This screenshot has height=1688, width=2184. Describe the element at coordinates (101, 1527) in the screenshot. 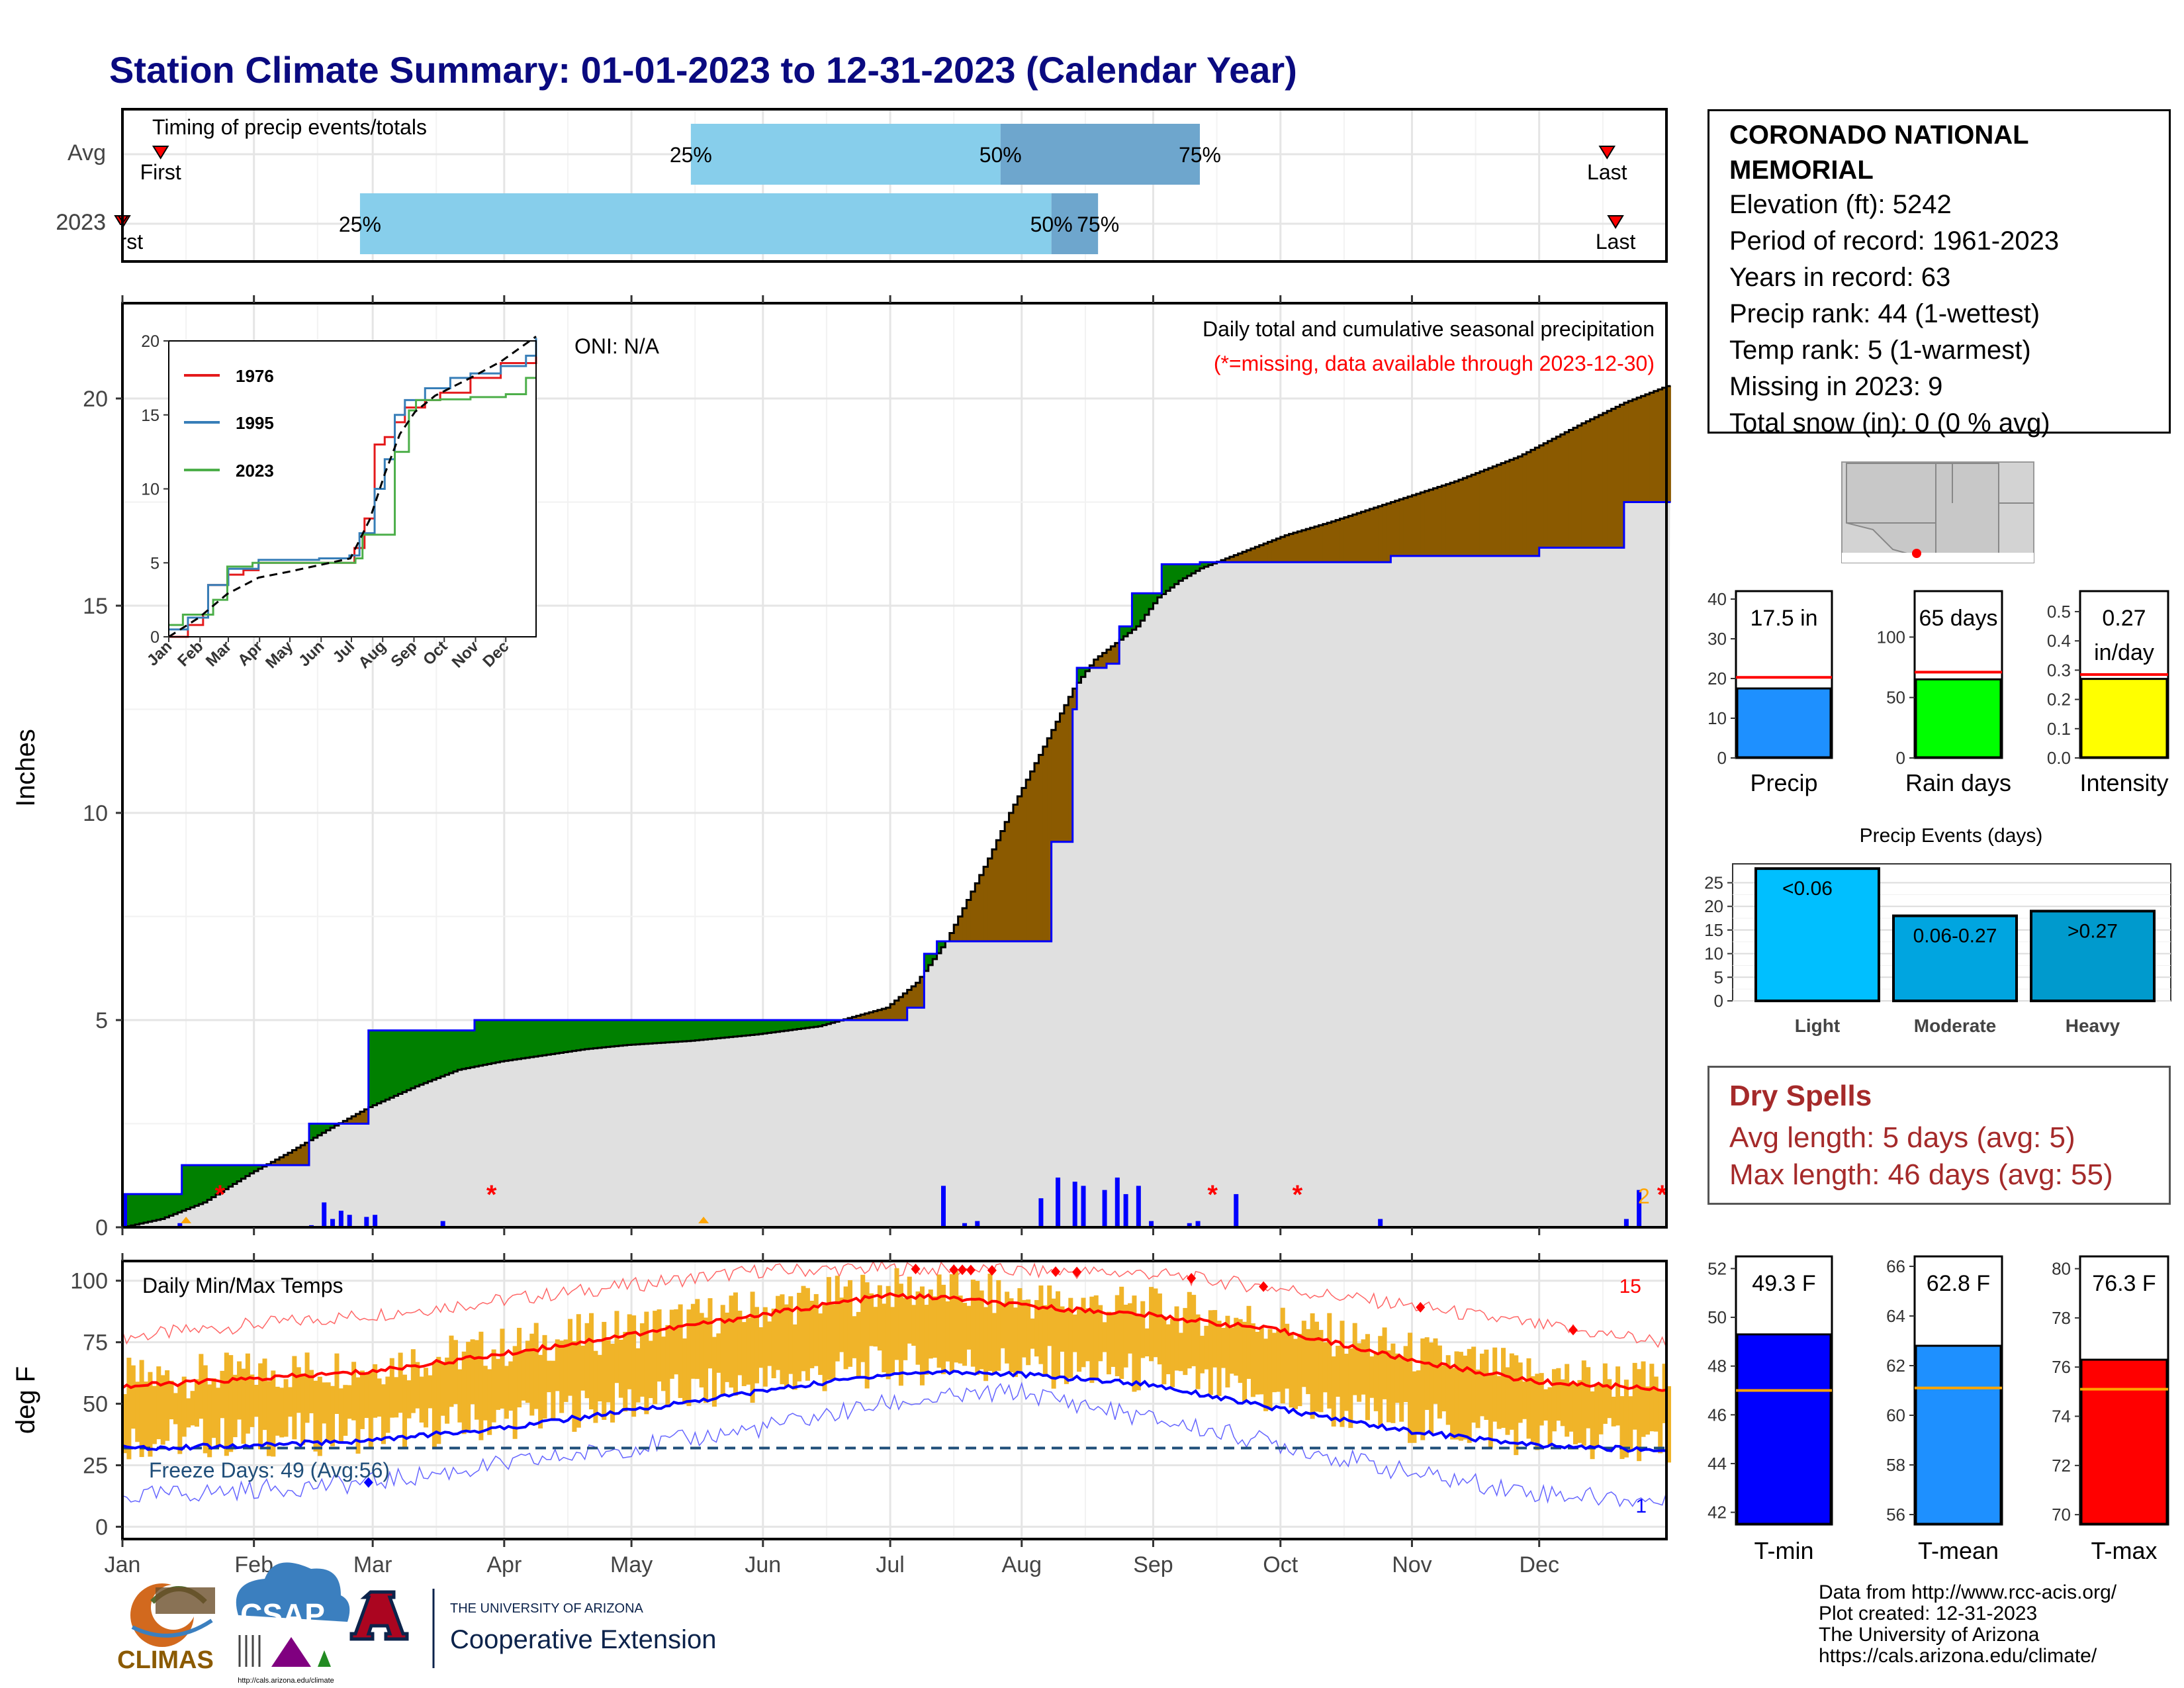

I see `temp-y-tick-label: 0` at that location.